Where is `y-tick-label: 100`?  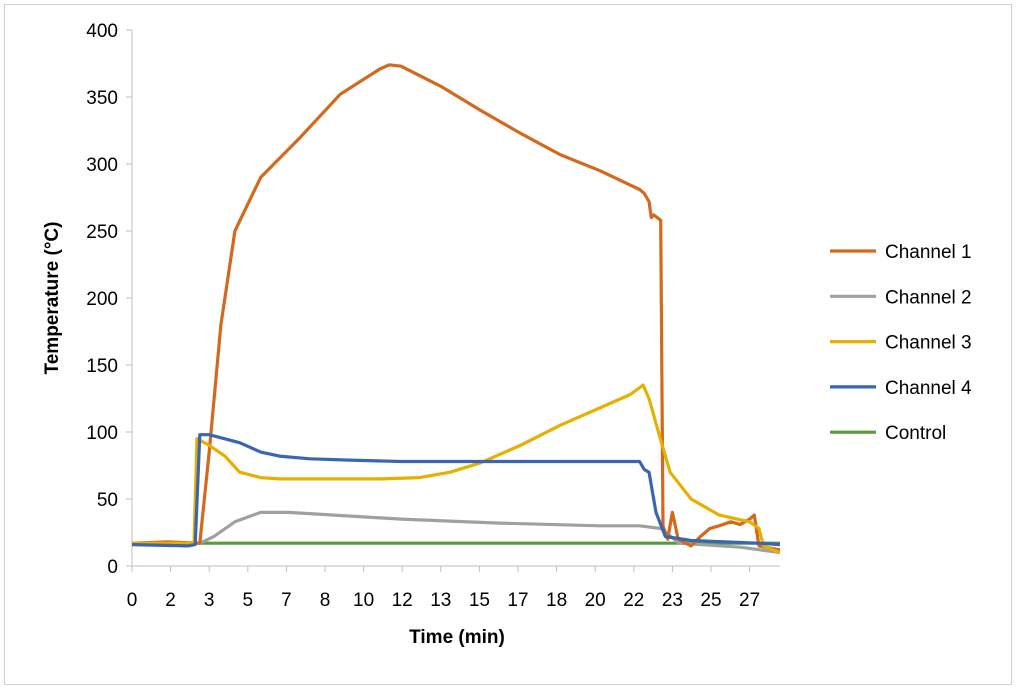
y-tick-label: 100 is located at coordinates (102, 433).